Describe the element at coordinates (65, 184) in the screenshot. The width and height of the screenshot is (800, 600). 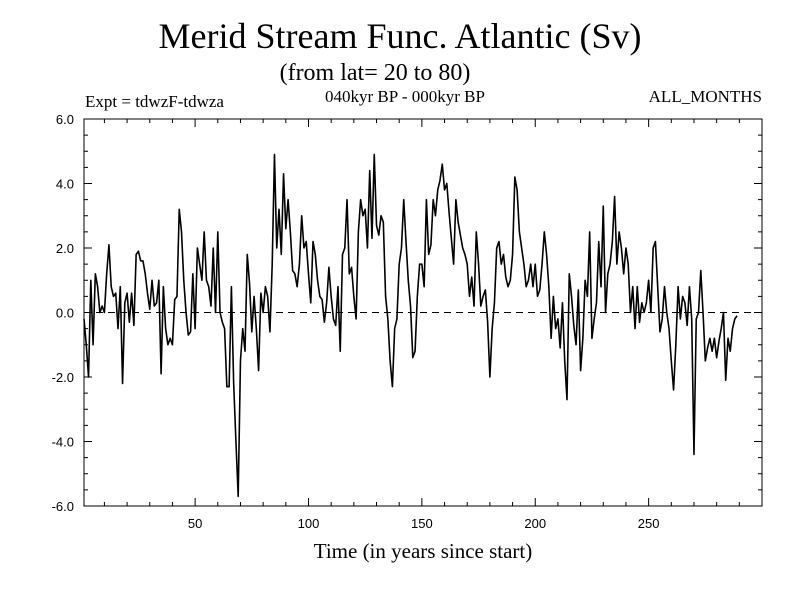
I see `y-tick-label: 4.0` at that location.